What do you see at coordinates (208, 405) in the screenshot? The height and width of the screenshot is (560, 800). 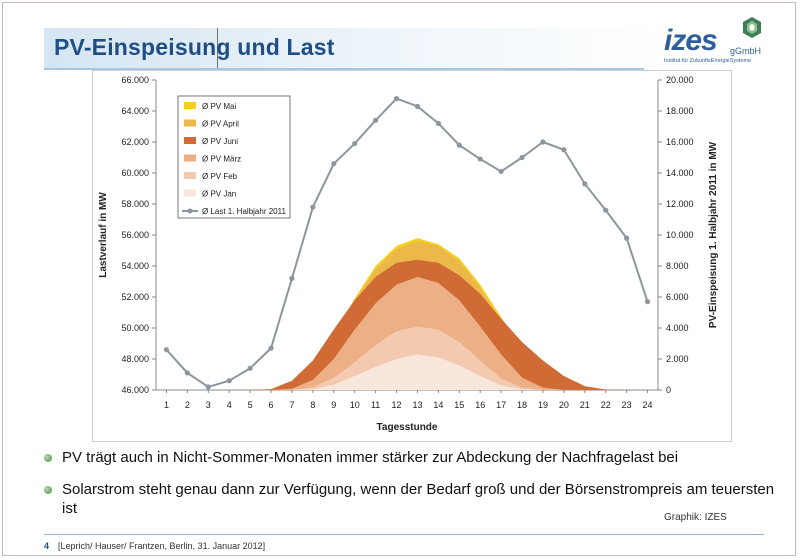 I see `x-tick-label: 3` at bounding box center [208, 405].